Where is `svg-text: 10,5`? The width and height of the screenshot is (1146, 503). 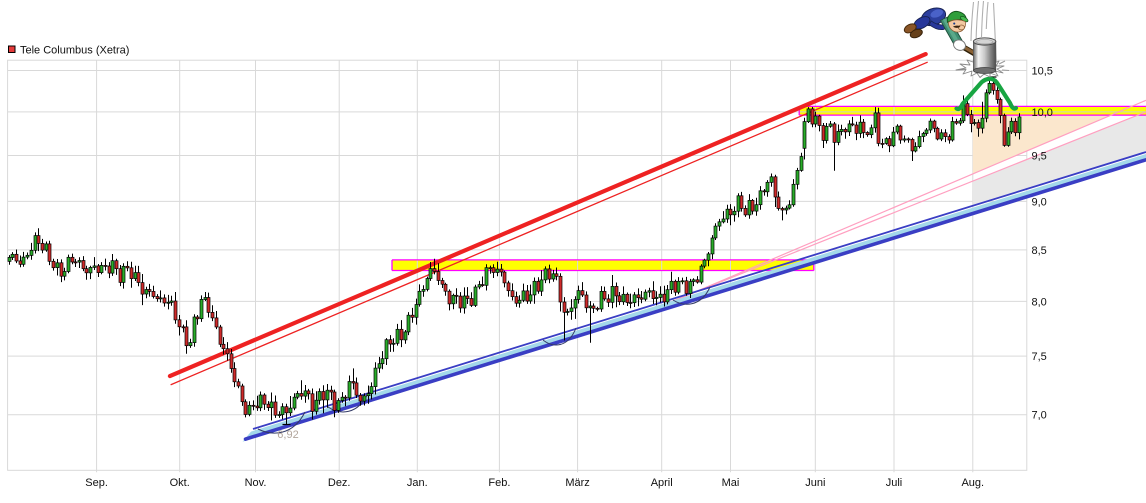 svg-text: 10,5 is located at coordinates (1042, 72).